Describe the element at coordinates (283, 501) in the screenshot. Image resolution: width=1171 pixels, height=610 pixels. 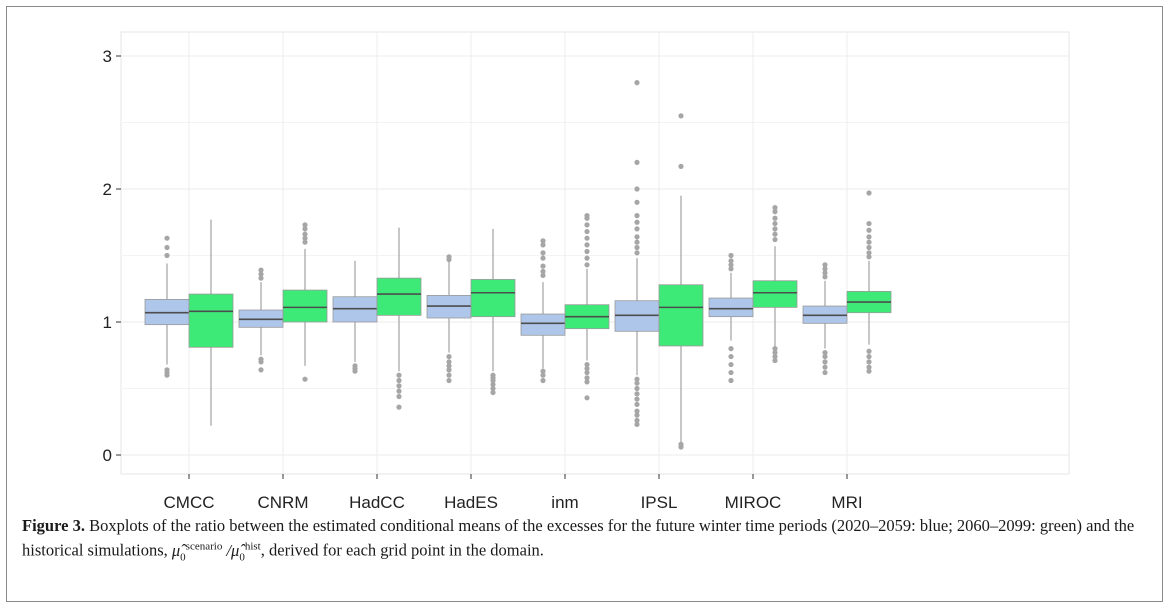
I see `x-tick-label-cnrm: CNRM` at that location.